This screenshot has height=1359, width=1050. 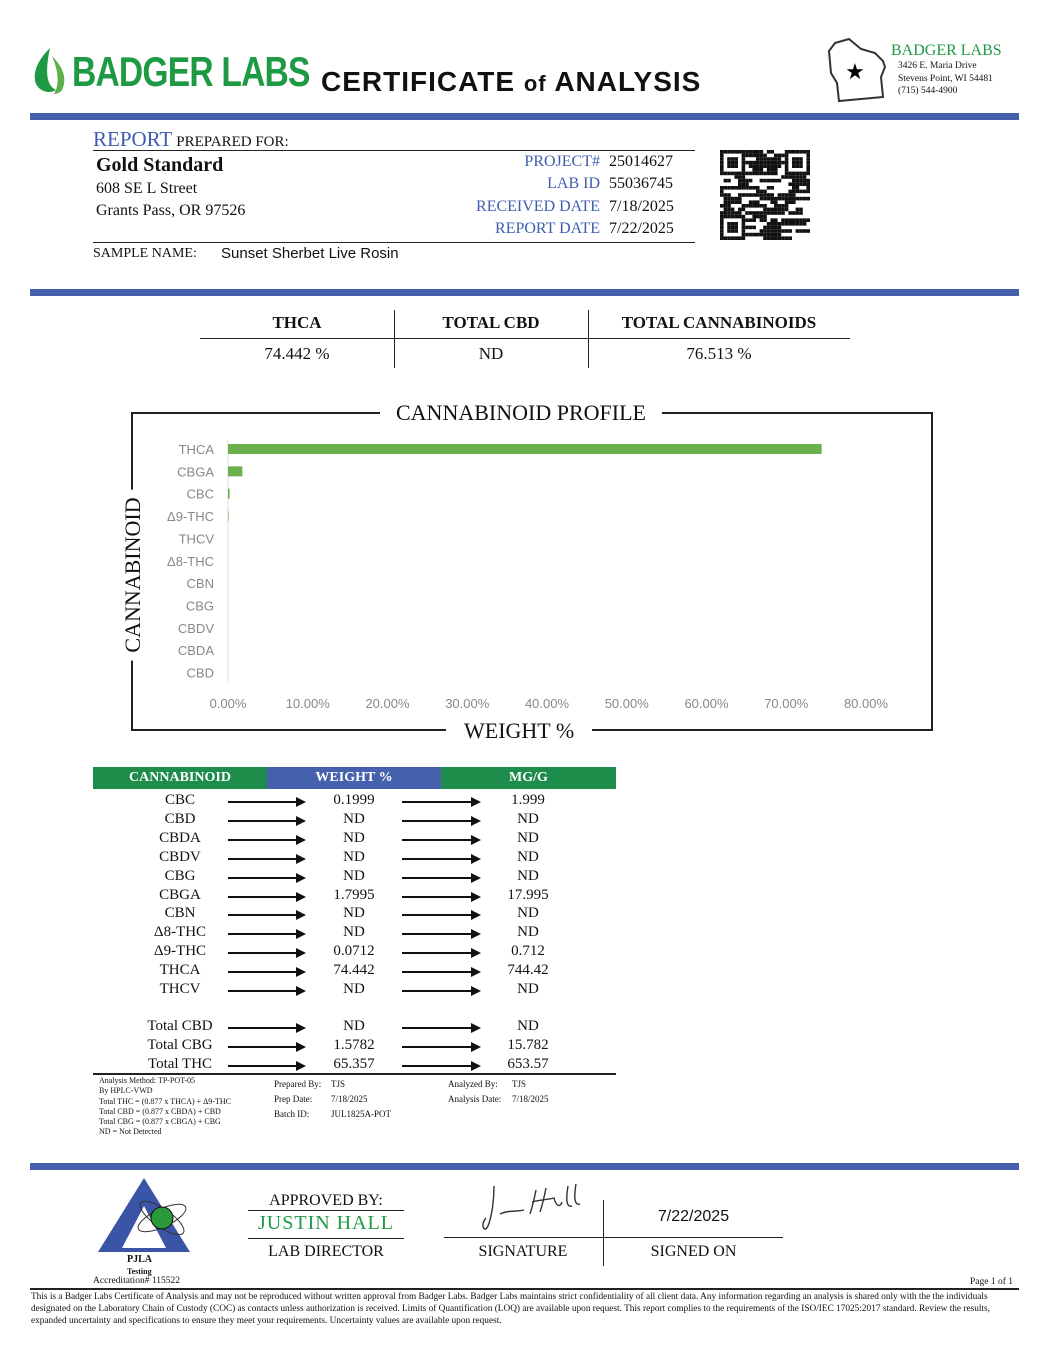 I want to click on report-field: RECEIVED DATE 7/18/2025, so click(x=550, y=207).